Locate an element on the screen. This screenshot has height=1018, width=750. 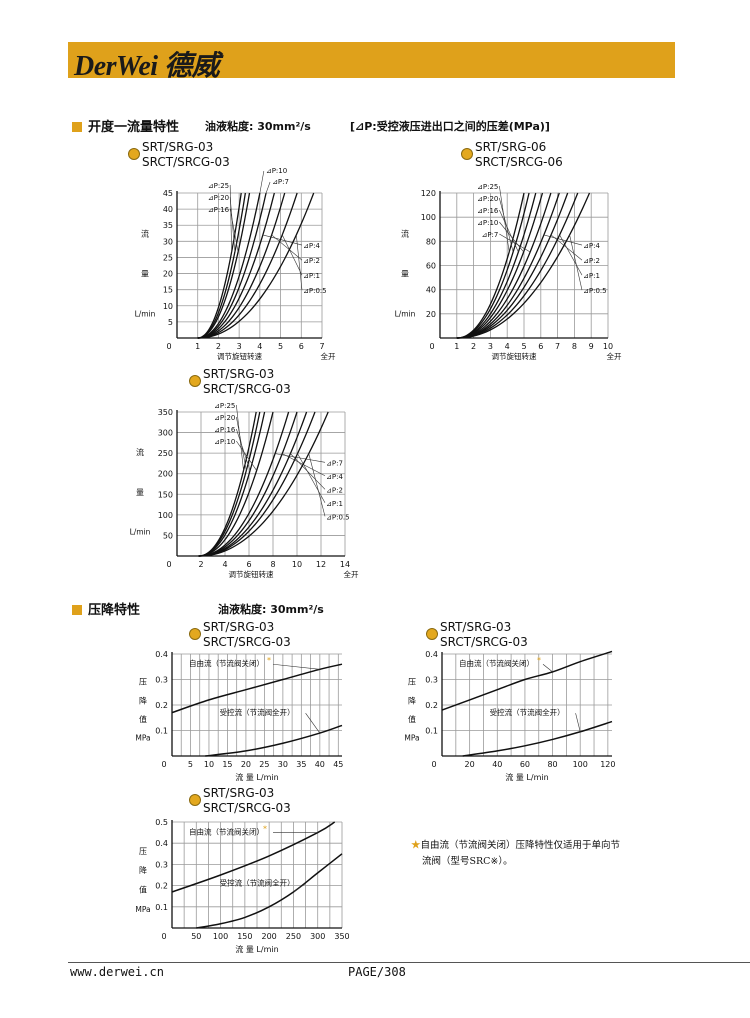
x-tick-label: 8 is located at coordinates (272, 564).